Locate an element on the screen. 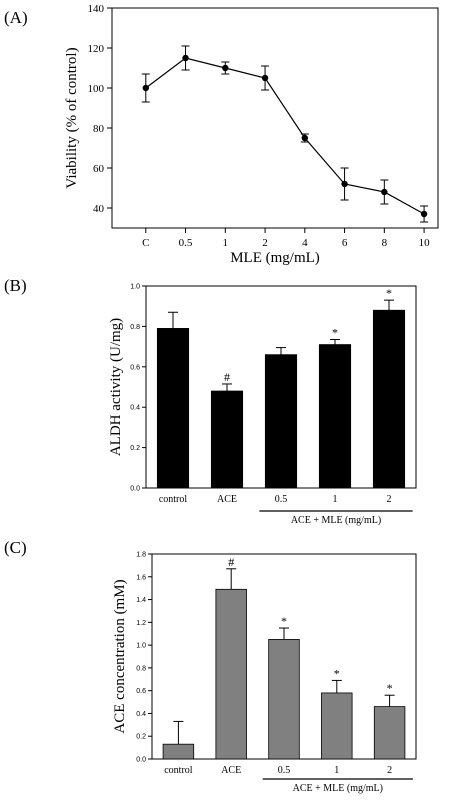 The height and width of the screenshot is (800, 474). y-tick-label: 1.4 is located at coordinates (141, 600).